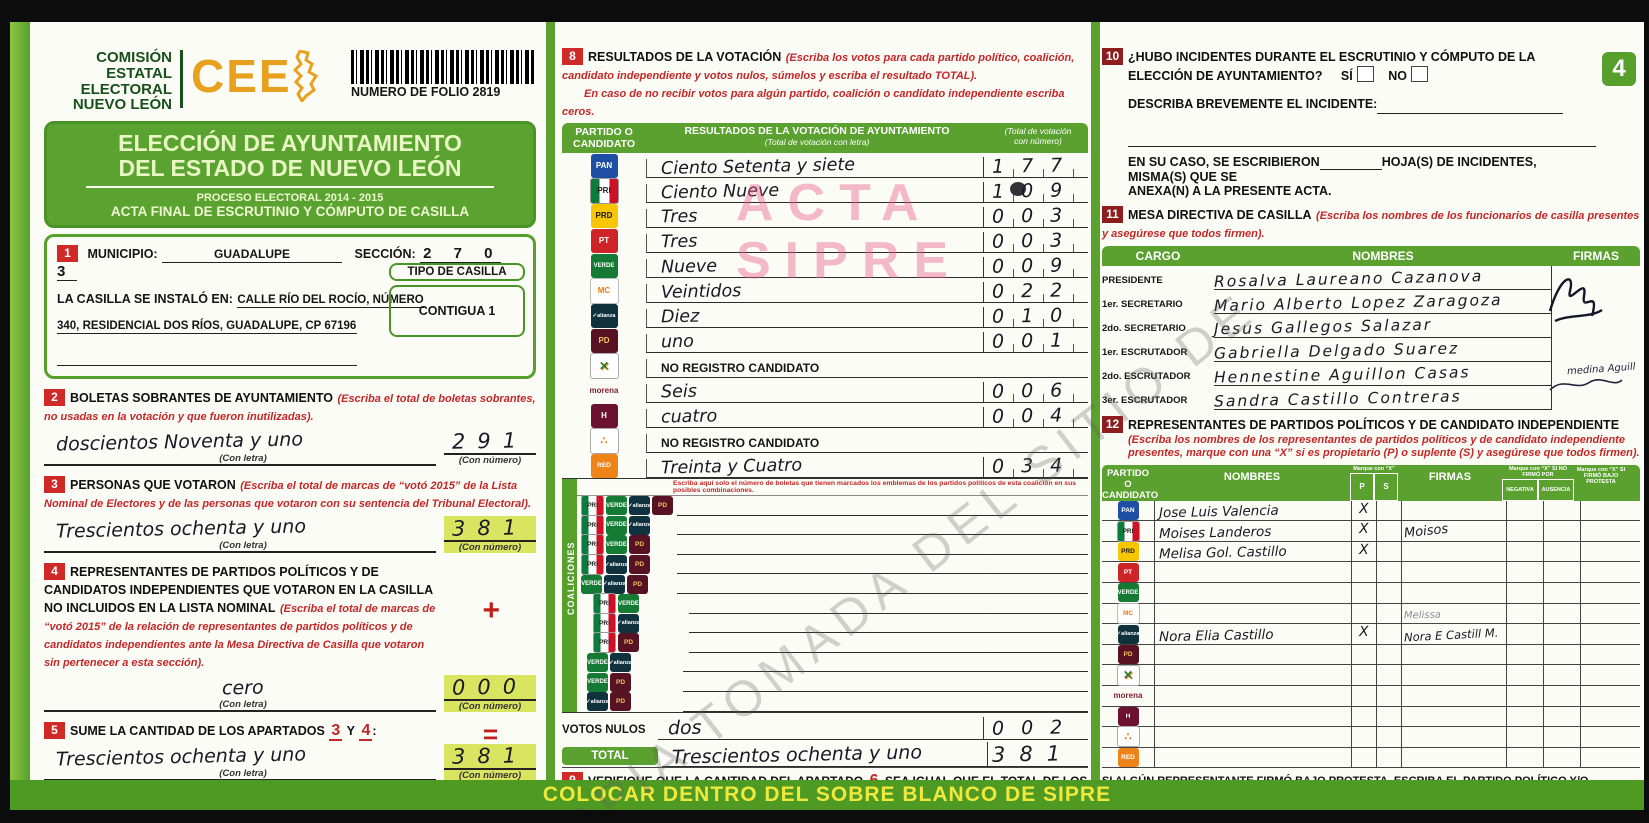 This screenshot has height=823, width=1649. Describe the element at coordinates (1358, 303) in the screenshot. I see `funcionario-nombre: Mario Alberto Lopez Zaragoza` at that location.